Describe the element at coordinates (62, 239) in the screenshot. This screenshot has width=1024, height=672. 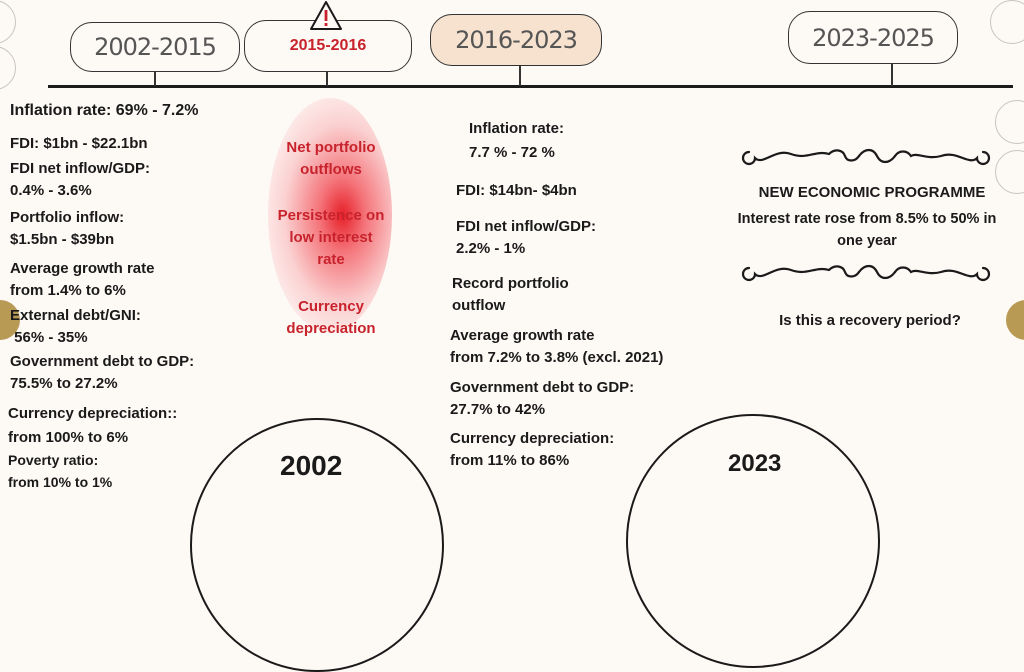
I see `stat-line: $1.5bn - $39bn` at that location.